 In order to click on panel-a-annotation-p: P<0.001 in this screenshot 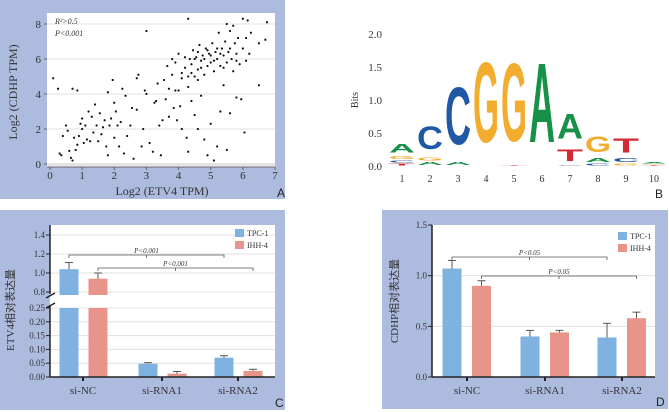, I will do `click(68, 33)`.